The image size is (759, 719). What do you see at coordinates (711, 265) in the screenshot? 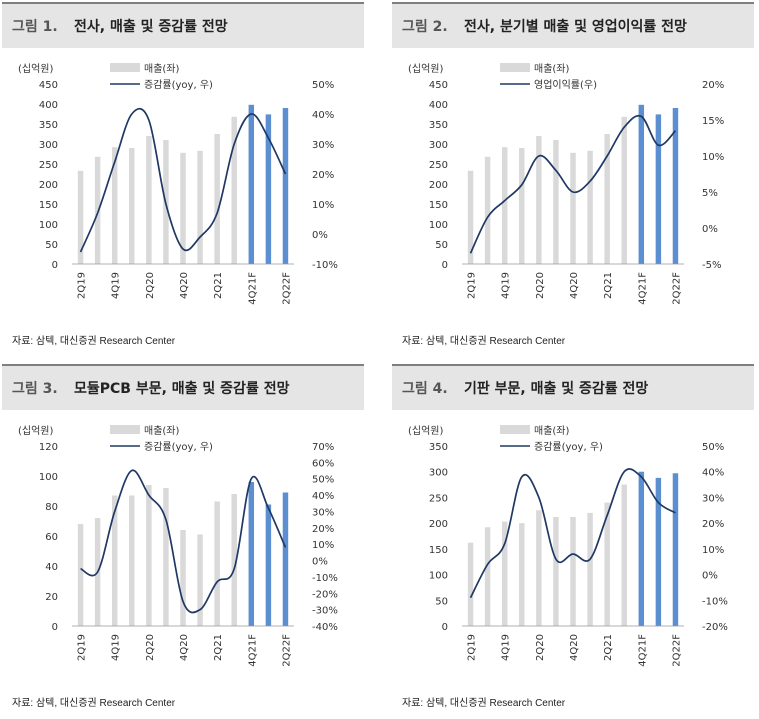
I see `right-tick-label: -5%` at bounding box center [711, 265].